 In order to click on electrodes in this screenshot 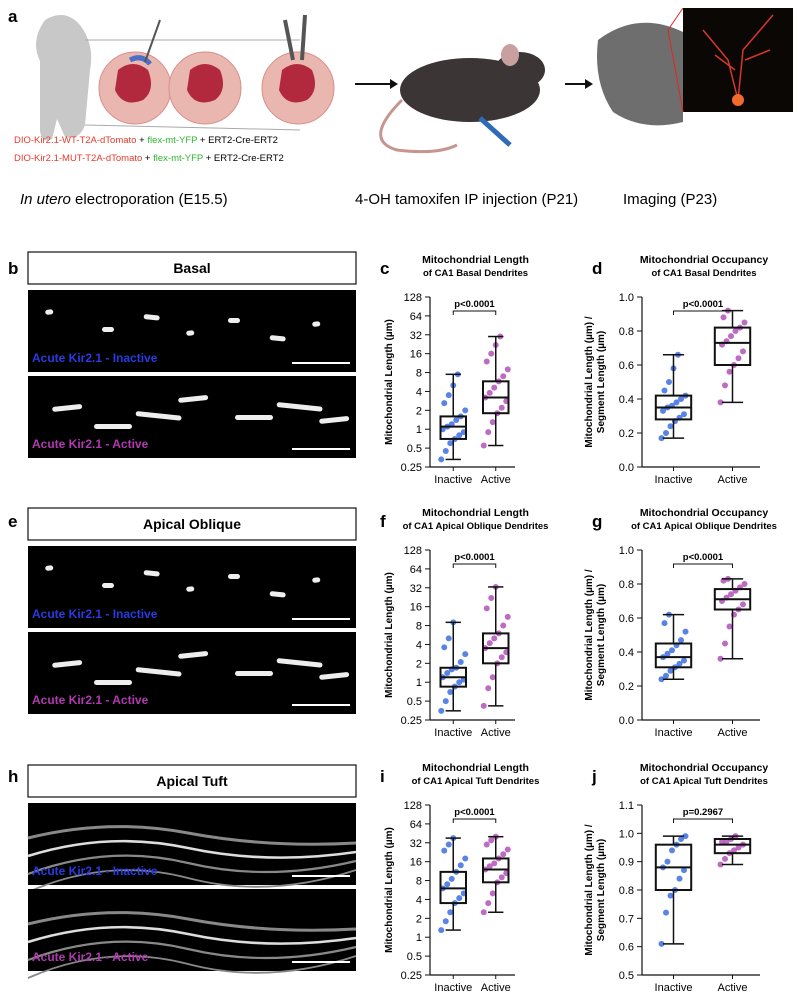, I will do `click(295, 37)`.